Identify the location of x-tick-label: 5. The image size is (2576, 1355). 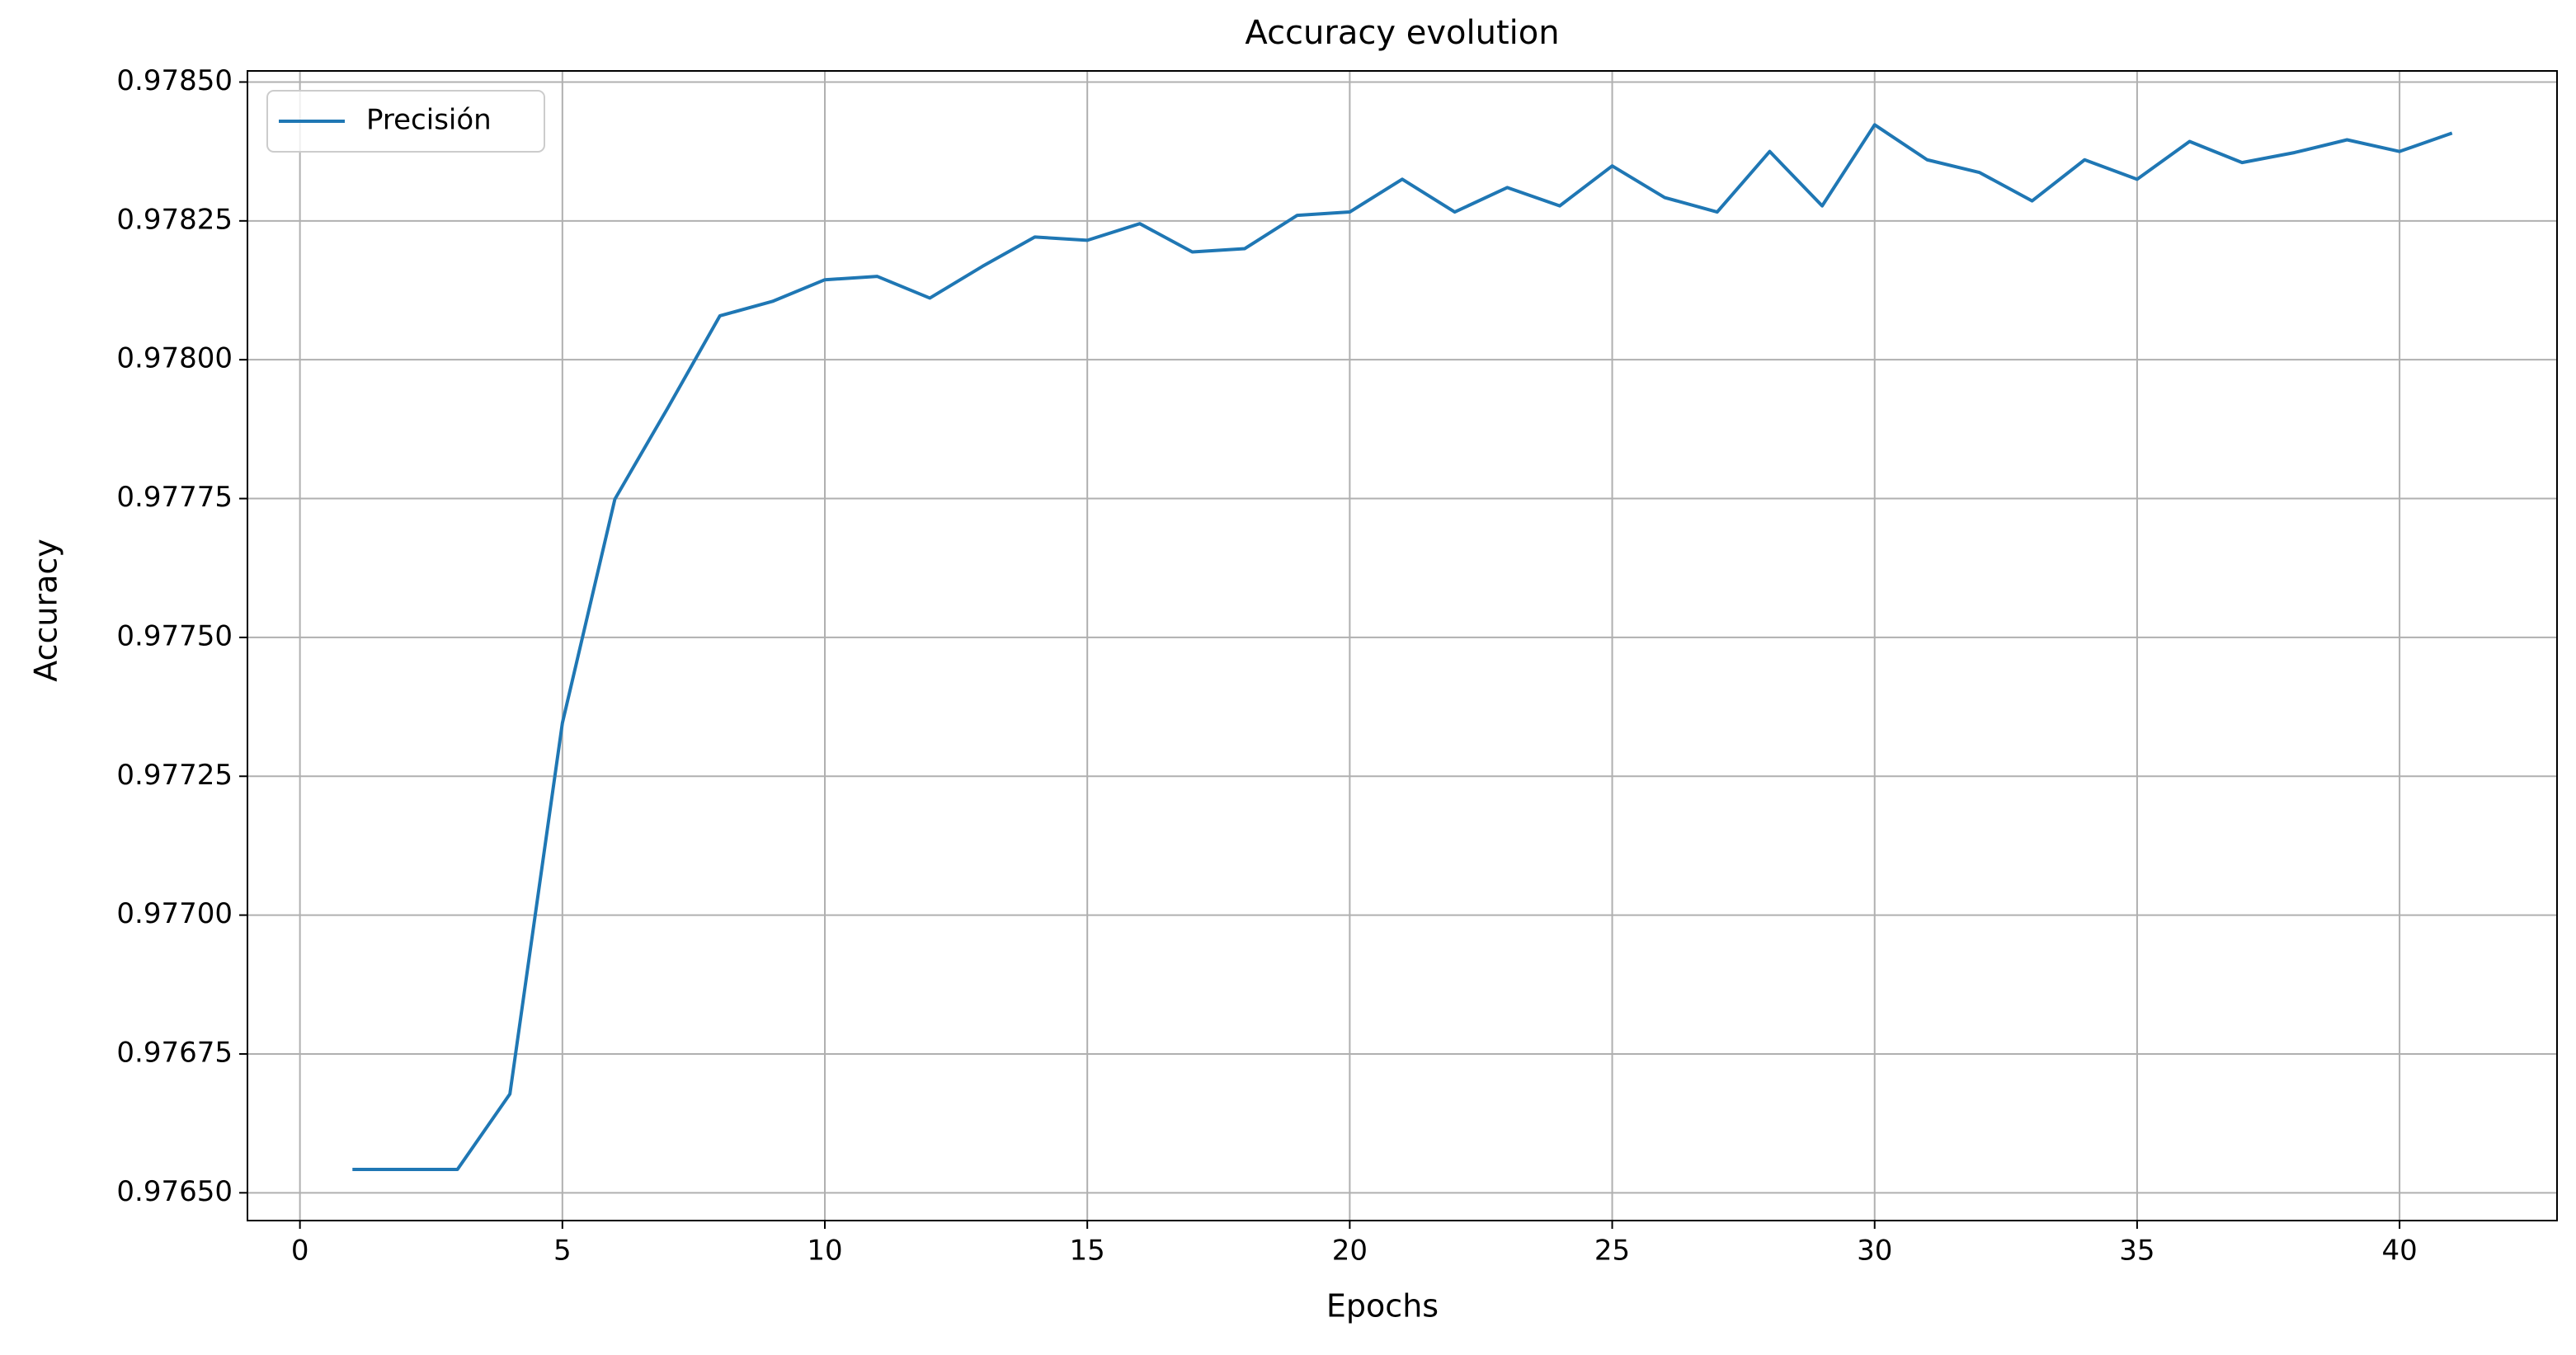
(562, 1251).